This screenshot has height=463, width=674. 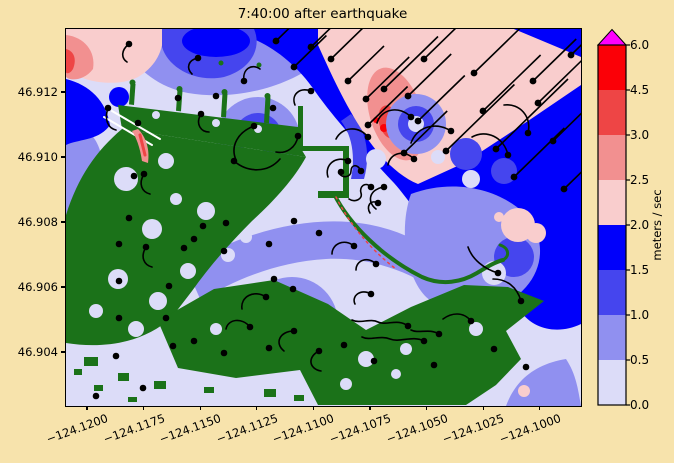 I want to click on colorbar-tick-label: 1.0, so click(x=640, y=315).